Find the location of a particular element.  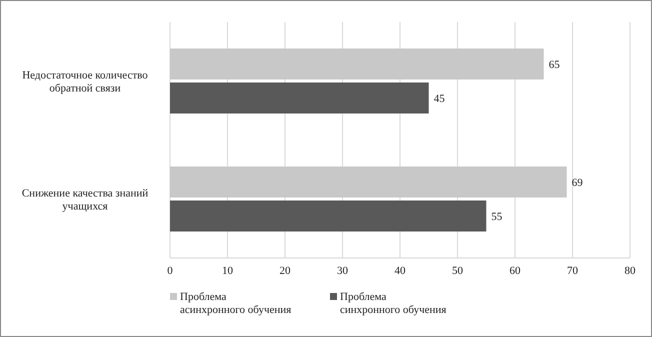

legend-label: Проблема синхронного обучения is located at coordinates (393, 303).